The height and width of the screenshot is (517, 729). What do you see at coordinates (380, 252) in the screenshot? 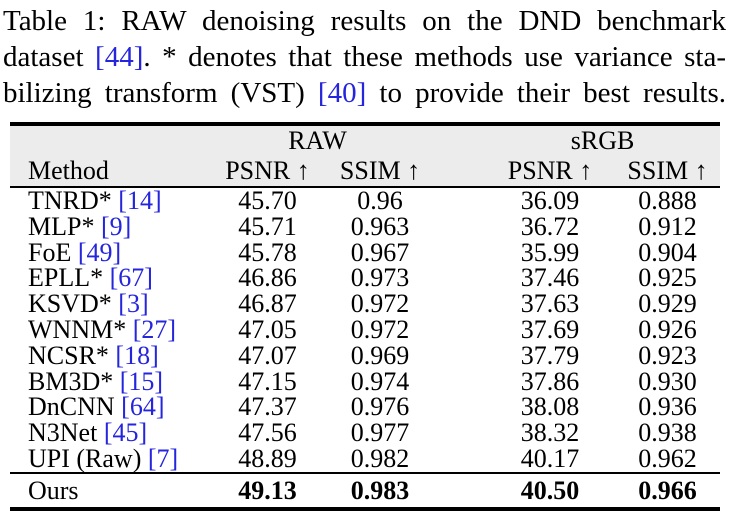
I see `raw-ssim-cell: 0.967` at bounding box center [380, 252].